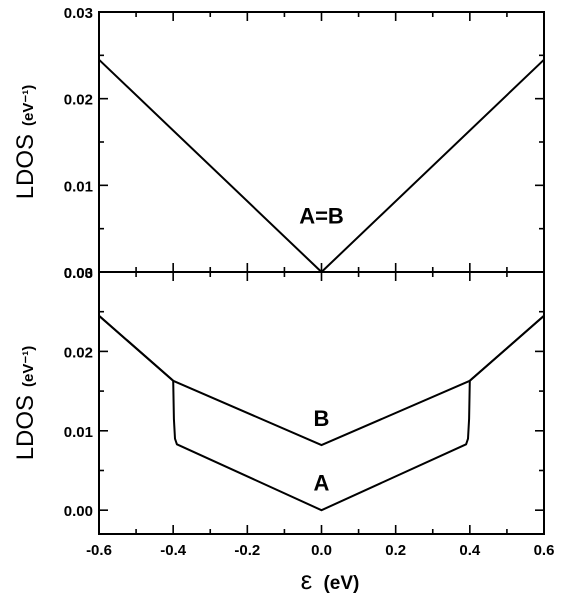 This screenshot has height=604, width=562. What do you see at coordinates (322, 418) in the screenshot?
I see `curve-annotation: B` at bounding box center [322, 418].